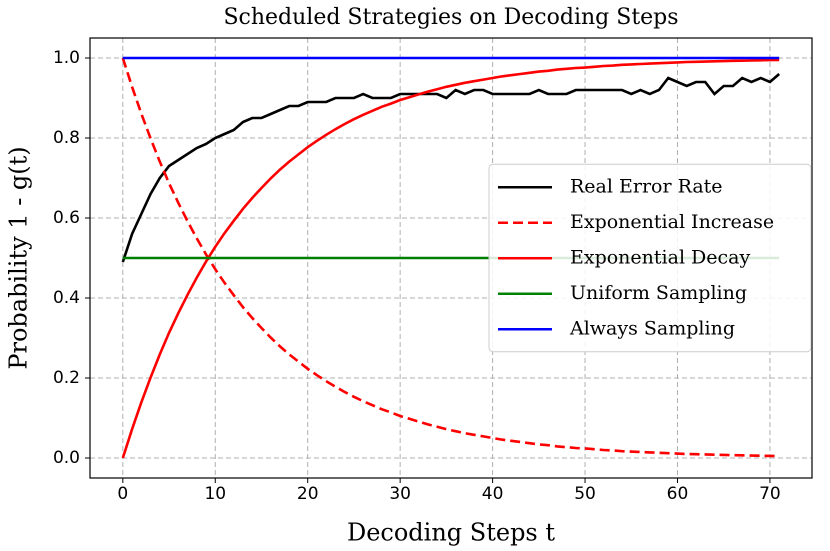 The image size is (830, 551). I want to click on x-tick-label: 60, so click(678, 494).